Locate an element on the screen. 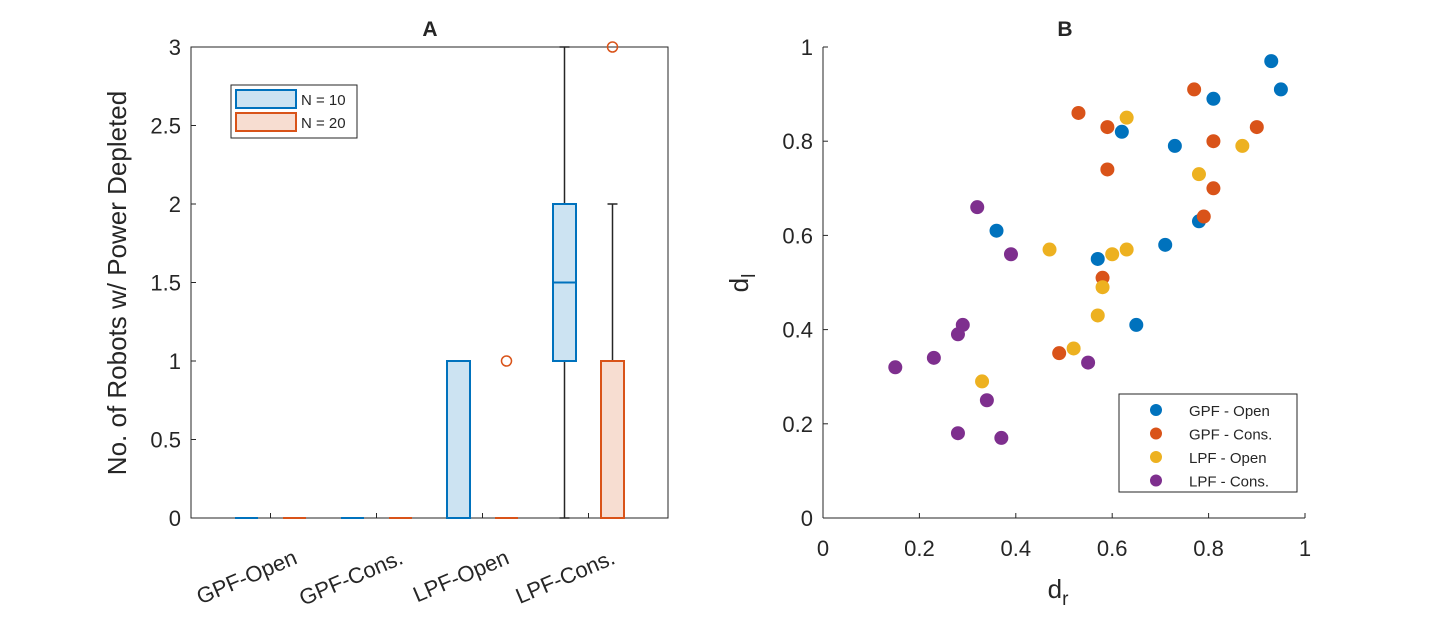  panel-a-category-label: LPF-Cons. is located at coordinates (565, 577).